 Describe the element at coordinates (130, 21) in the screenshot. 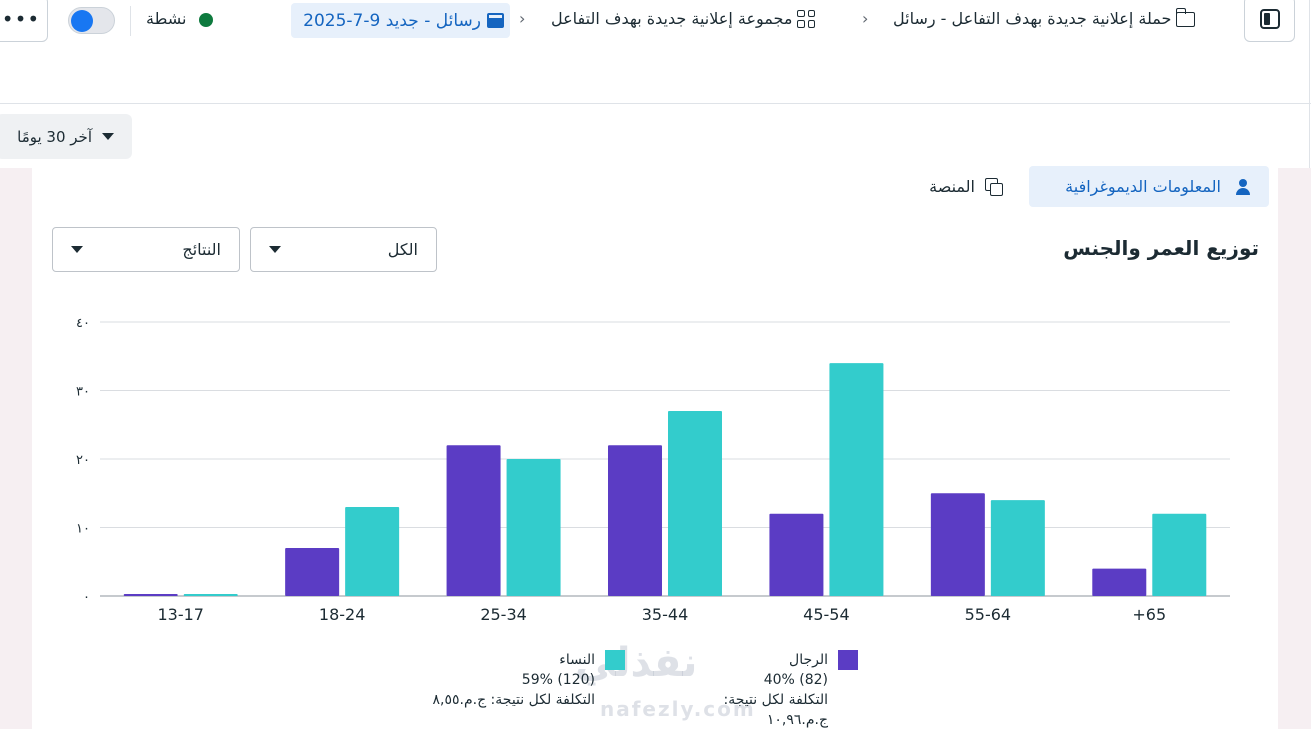

I see `divider` at that location.